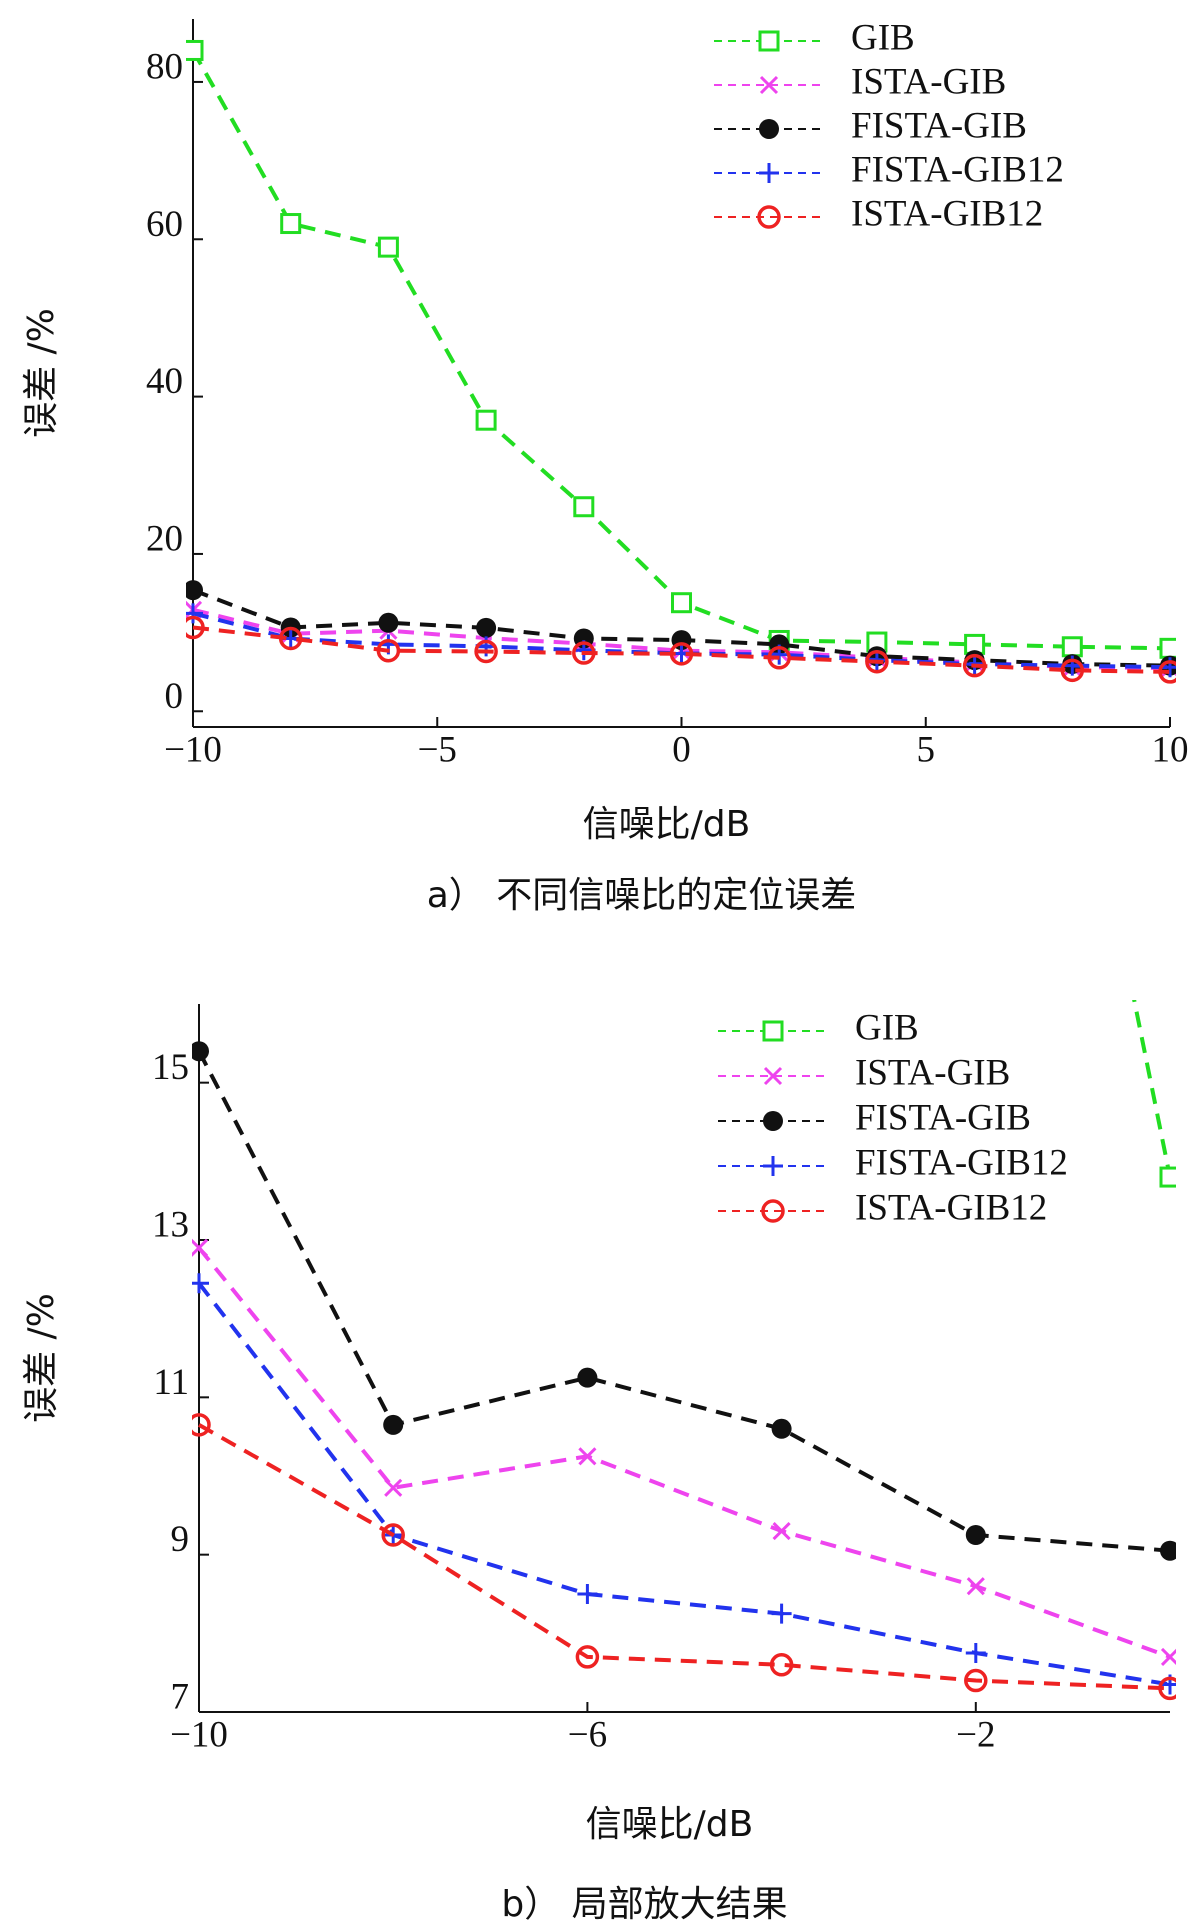 The width and height of the screenshot is (1200, 1929). What do you see at coordinates (587, 1734) in the screenshot?
I see `x-tick-label: −6` at bounding box center [587, 1734].